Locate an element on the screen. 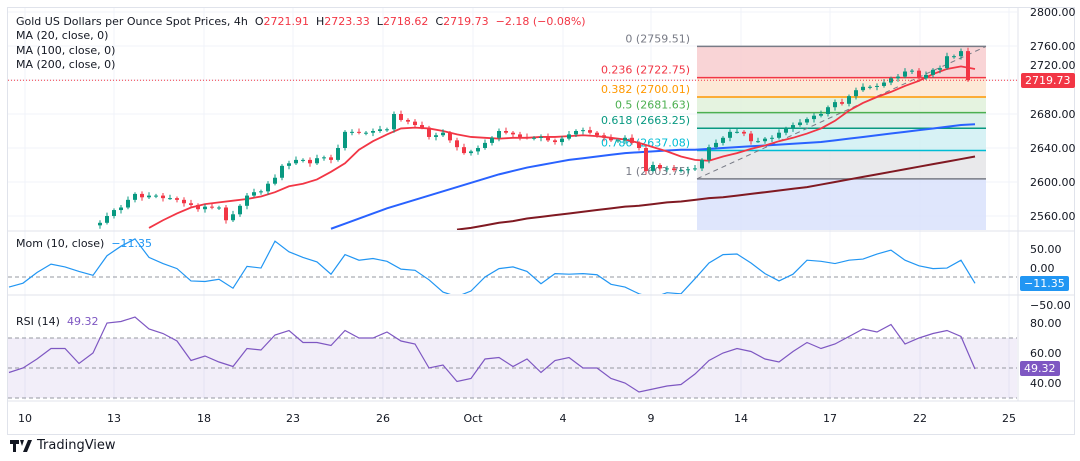 The image size is (1080, 461). ma200-legend: MA (200, close, 0) is located at coordinates (66, 64).